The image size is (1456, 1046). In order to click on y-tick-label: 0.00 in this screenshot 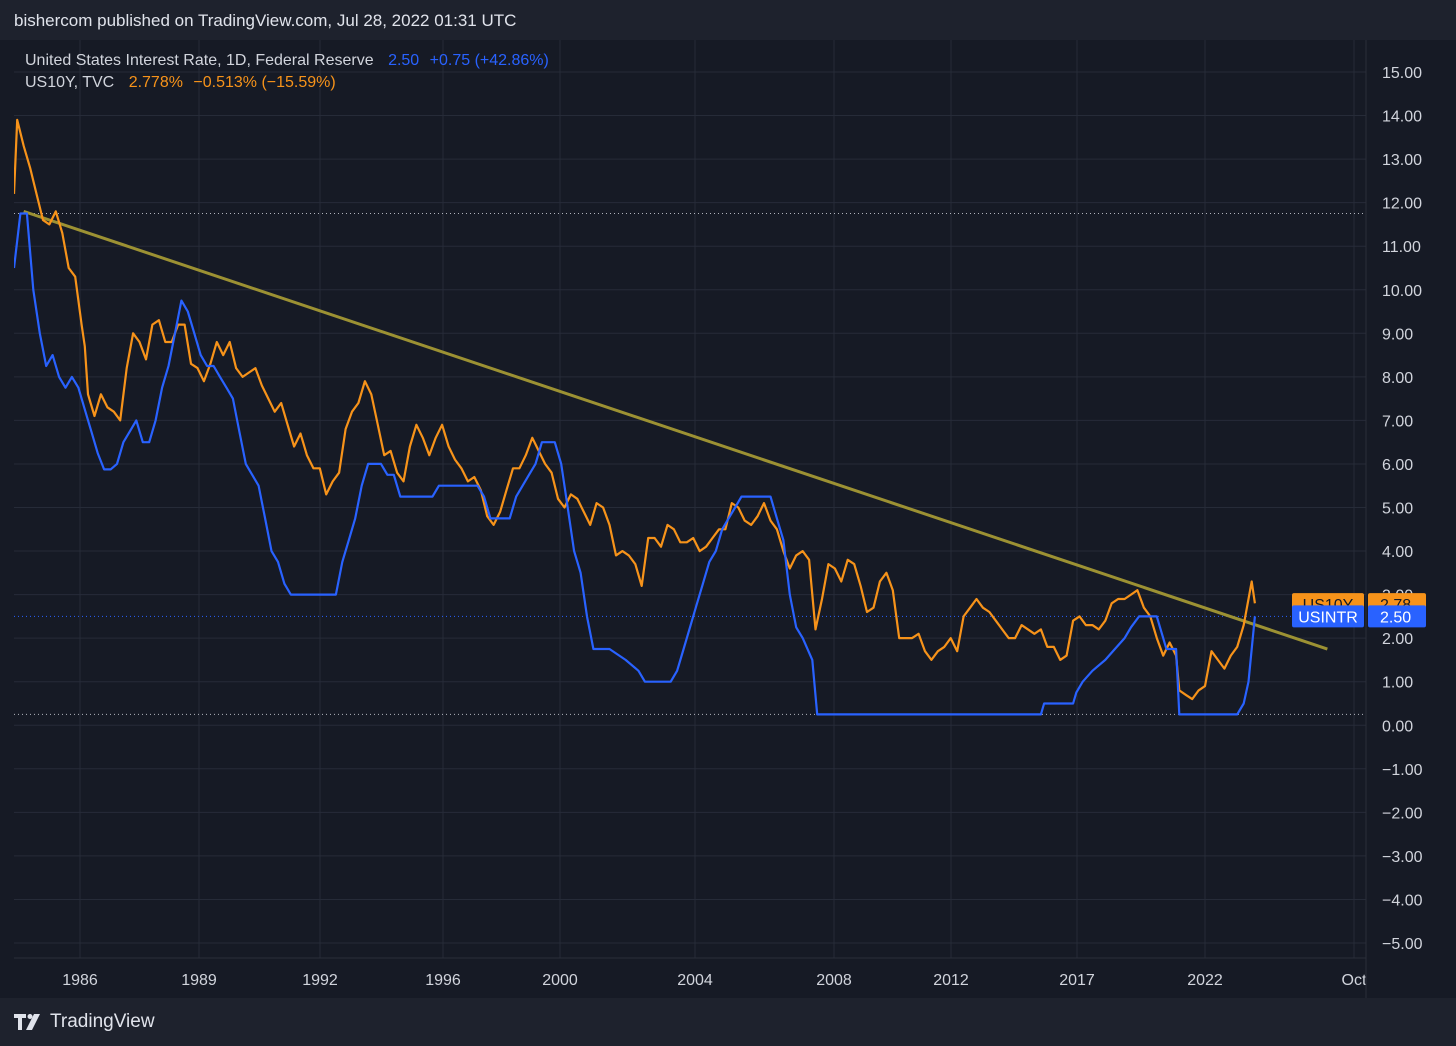, I will do `click(1397, 726)`.